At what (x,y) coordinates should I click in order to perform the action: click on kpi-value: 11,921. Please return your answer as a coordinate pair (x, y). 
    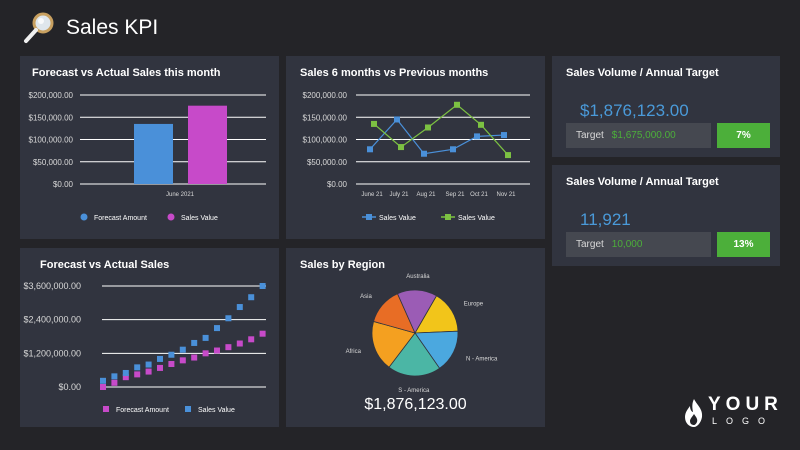
    Looking at the image, I should click on (605, 219).